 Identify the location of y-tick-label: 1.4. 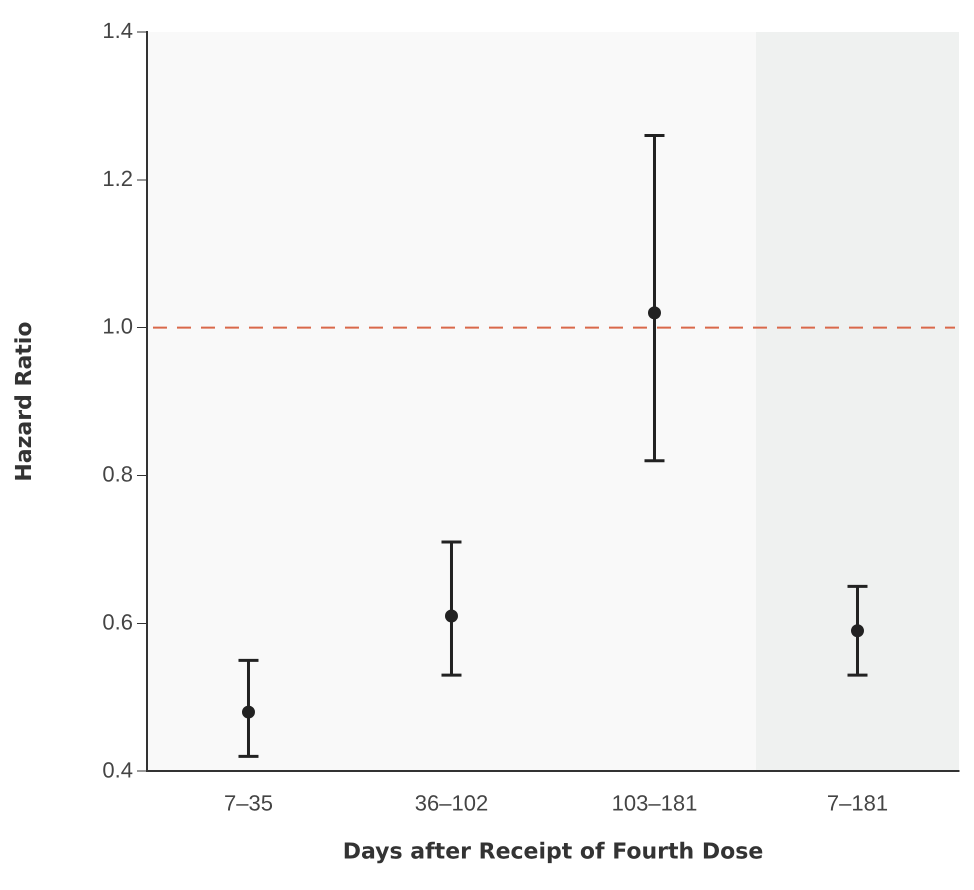
(117, 31).